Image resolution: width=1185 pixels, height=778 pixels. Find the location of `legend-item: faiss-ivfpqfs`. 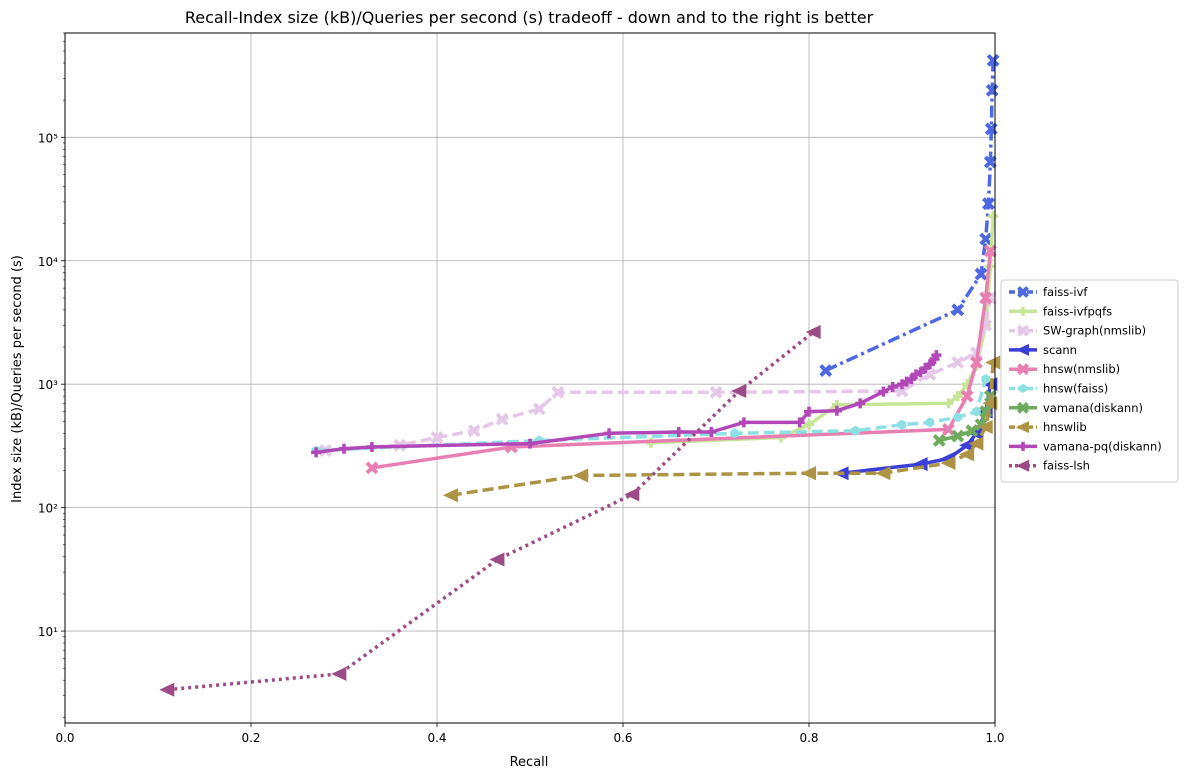

legend-item: faiss-ivfpqfs is located at coordinates (1060, 311).